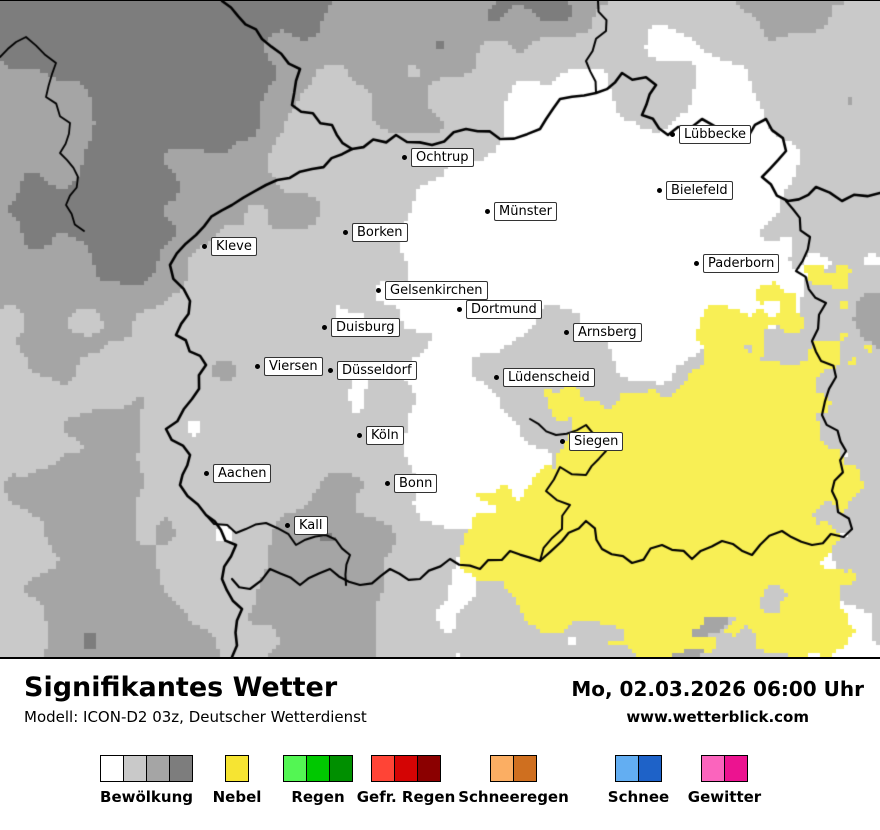  Describe the element at coordinates (242, 473) in the screenshot. I see `city-label: Aachen` at that location.